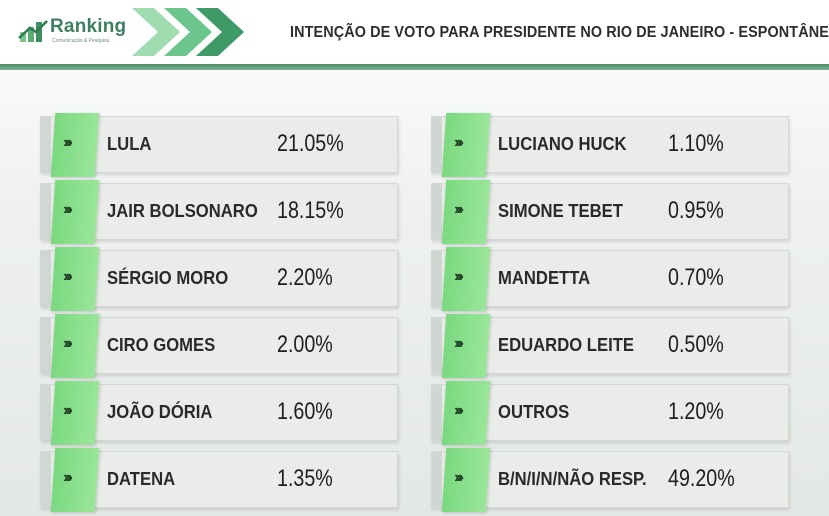 This screenshot has width=829, height=516. I want to click on candidate-value: 21.05%, so click(310, 143).